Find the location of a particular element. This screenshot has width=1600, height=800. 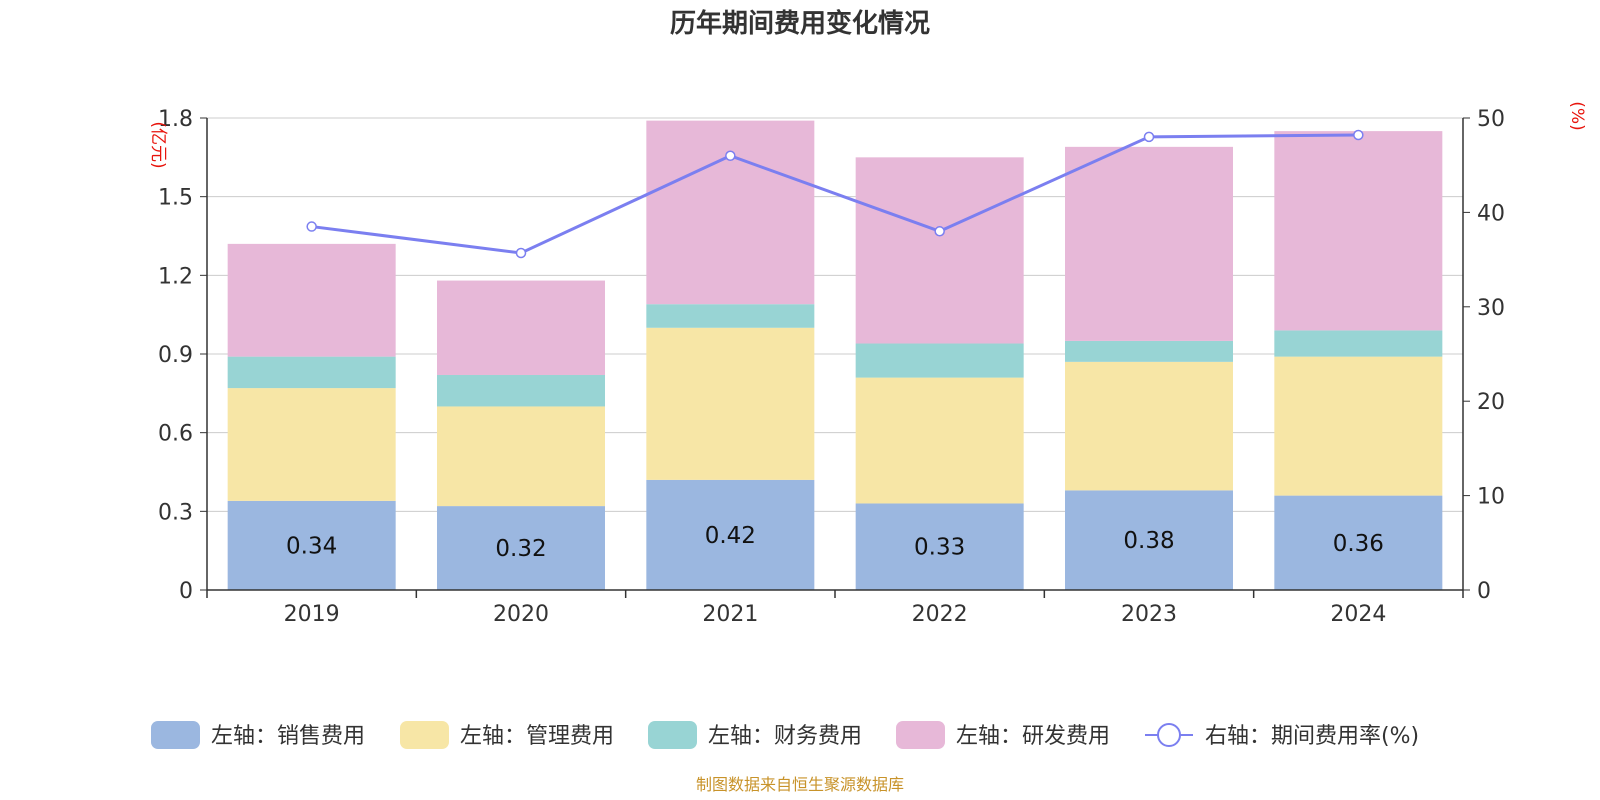

legend-label: 左轴：财务费用 is located at coordinates (785, 736).